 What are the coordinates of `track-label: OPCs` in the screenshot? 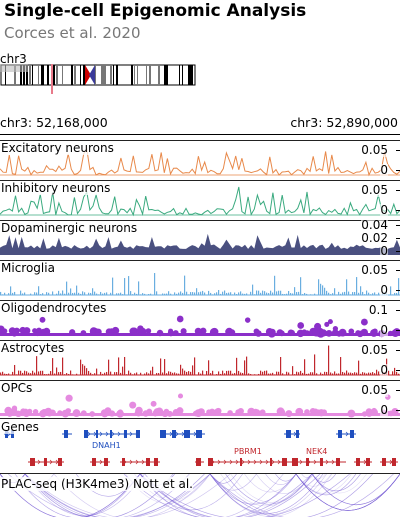 It's located at (17, 388).